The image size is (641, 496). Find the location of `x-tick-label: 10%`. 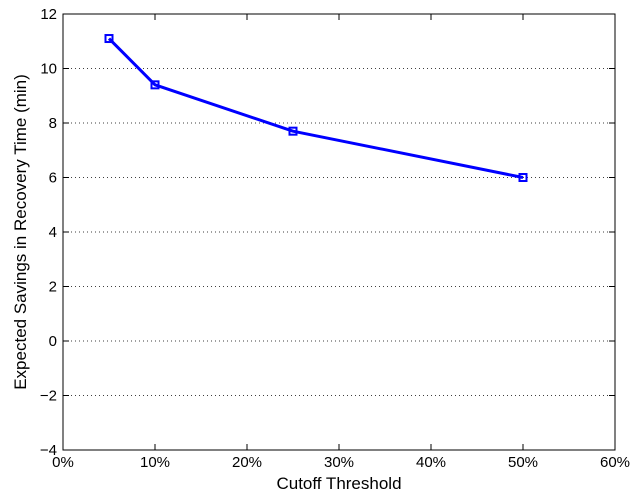

x-tick-label: 10% is located at coordinates (155, 462).